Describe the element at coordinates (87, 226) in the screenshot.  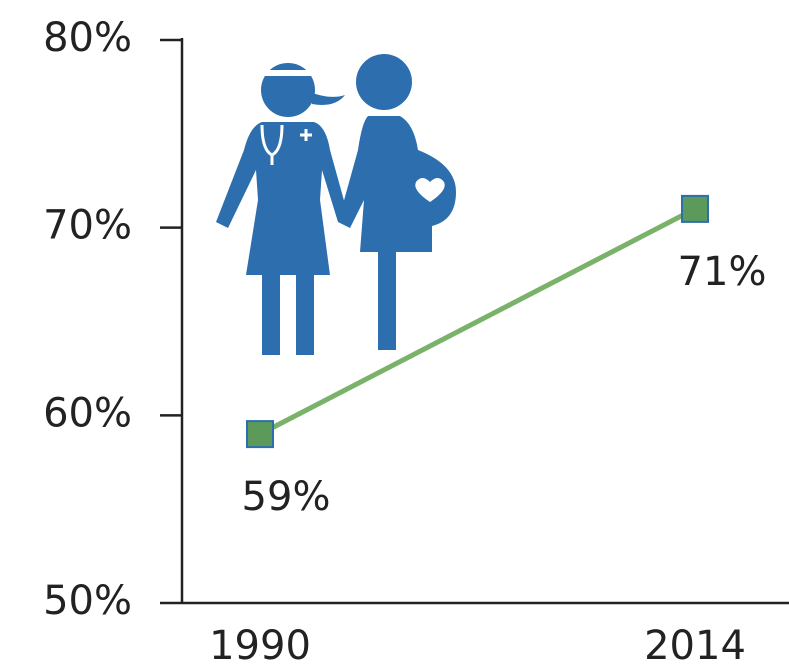
I see `y-tick-label: 70%` at that location.